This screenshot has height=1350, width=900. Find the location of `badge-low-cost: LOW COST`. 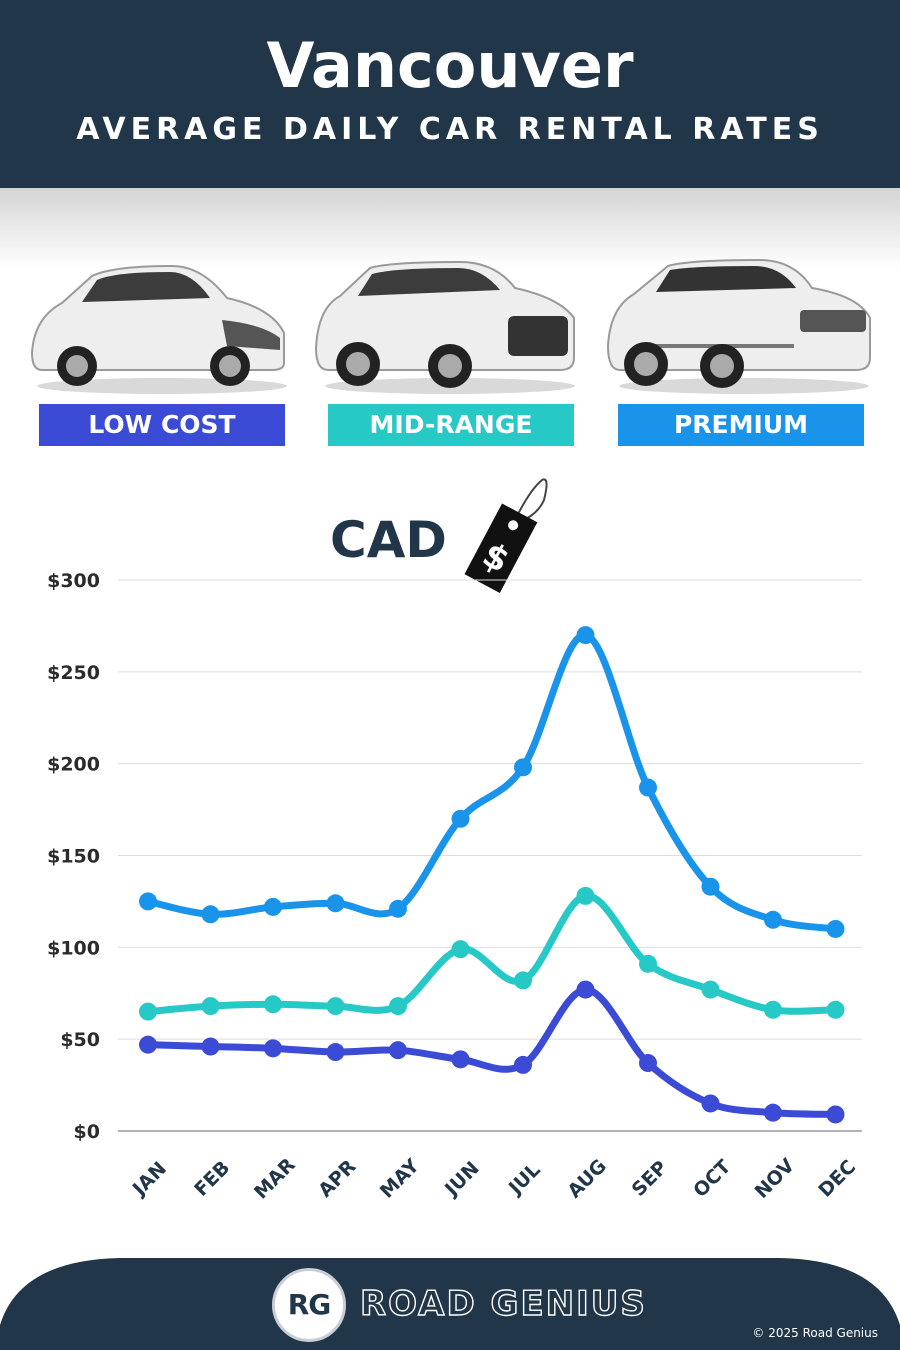

badge-low-cost: LOW COST is located at coordinates (162, 425).